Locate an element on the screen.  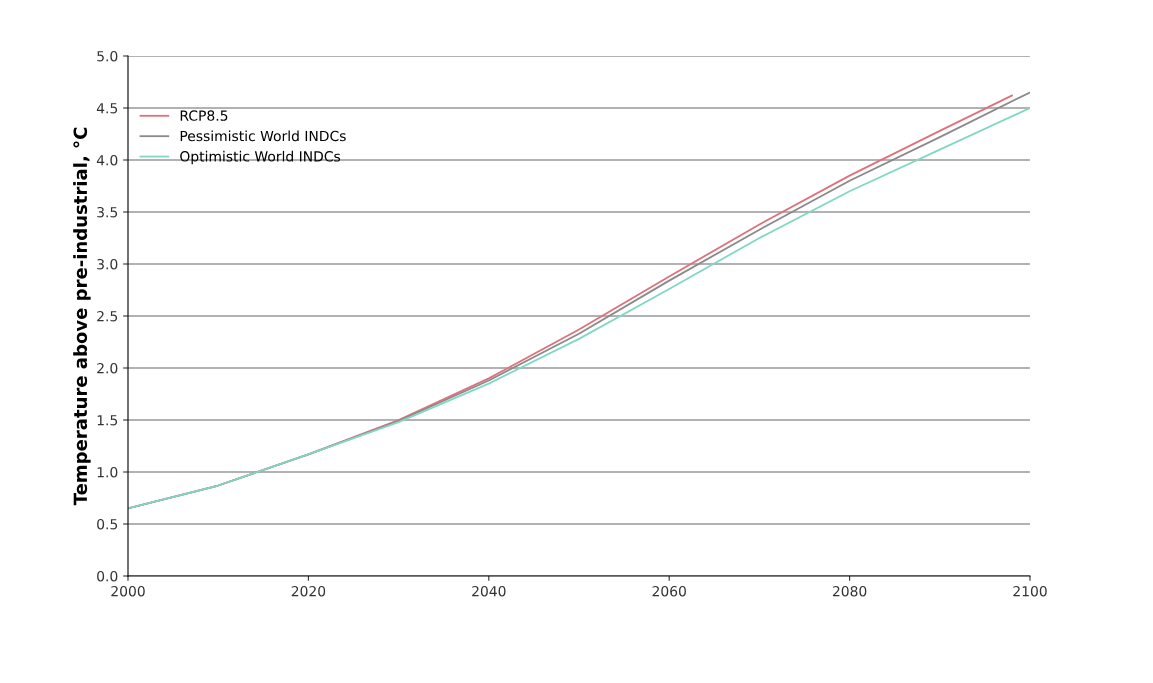
y-axis-title: Temperature above pre-industrial, °C is located at coordinates (82, 316).